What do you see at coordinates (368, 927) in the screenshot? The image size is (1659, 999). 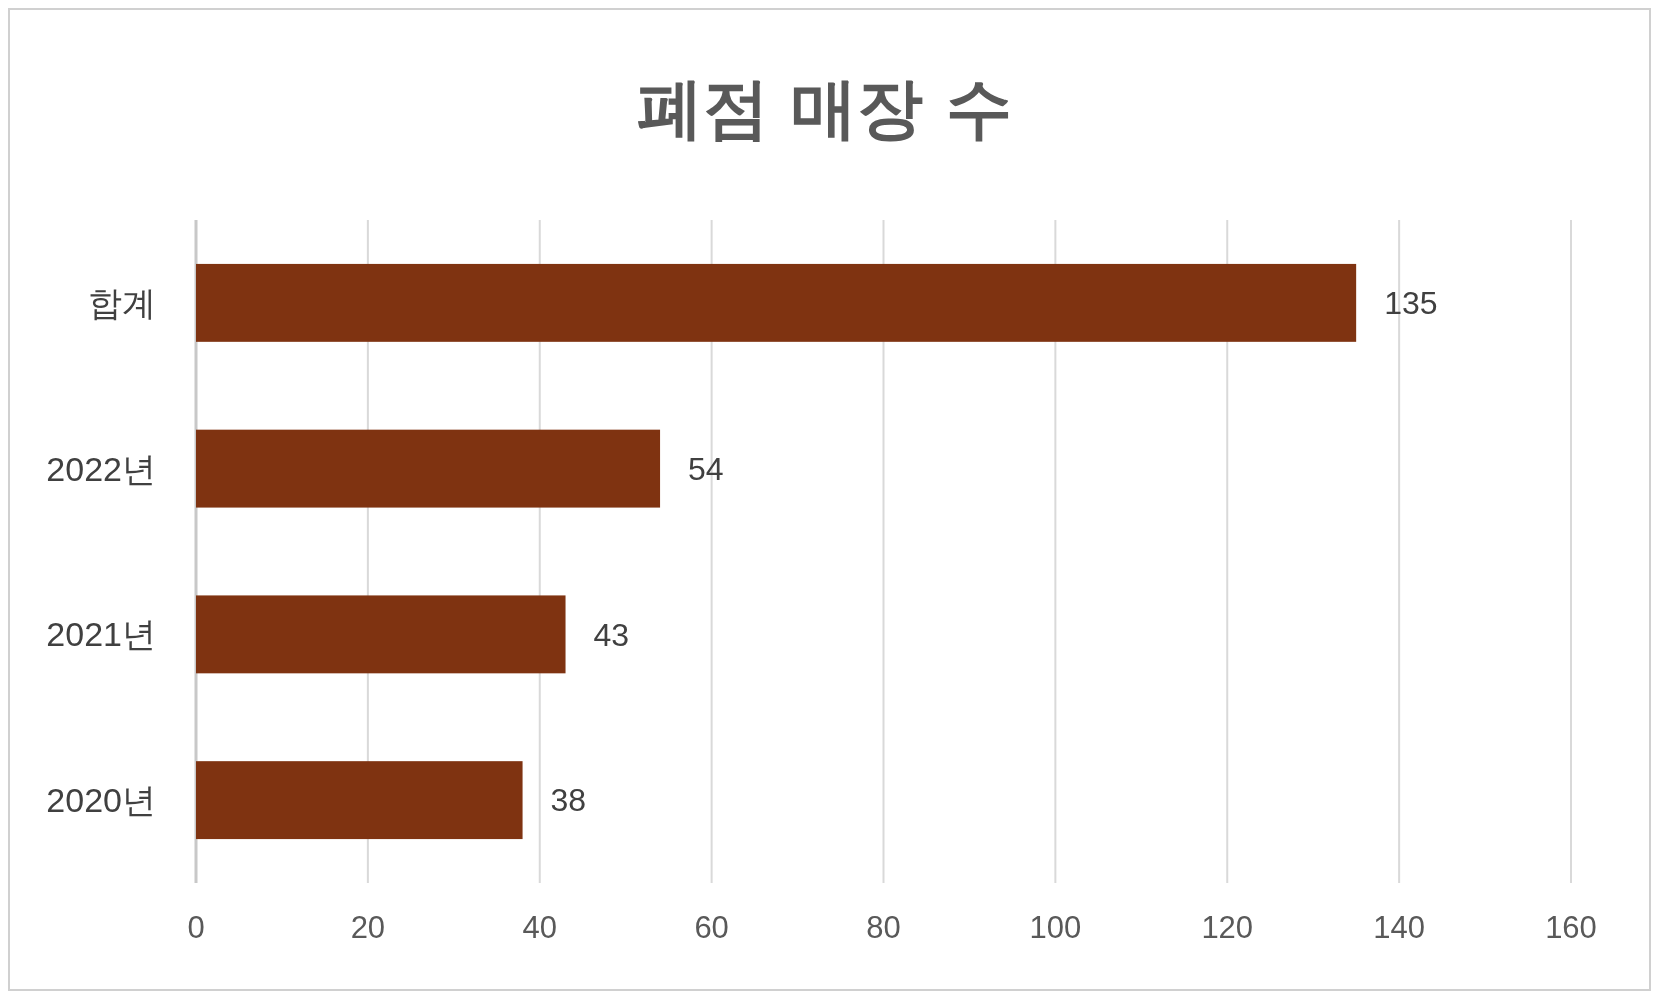 I see `x-tick-label: 20` at bounding box center [368, 927].